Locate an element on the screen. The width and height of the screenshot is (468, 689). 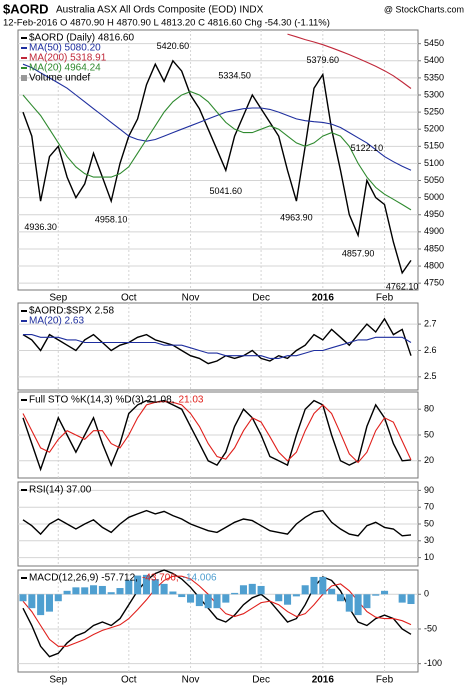
y-tick-label: 0 is located at coordinates (426, 594).